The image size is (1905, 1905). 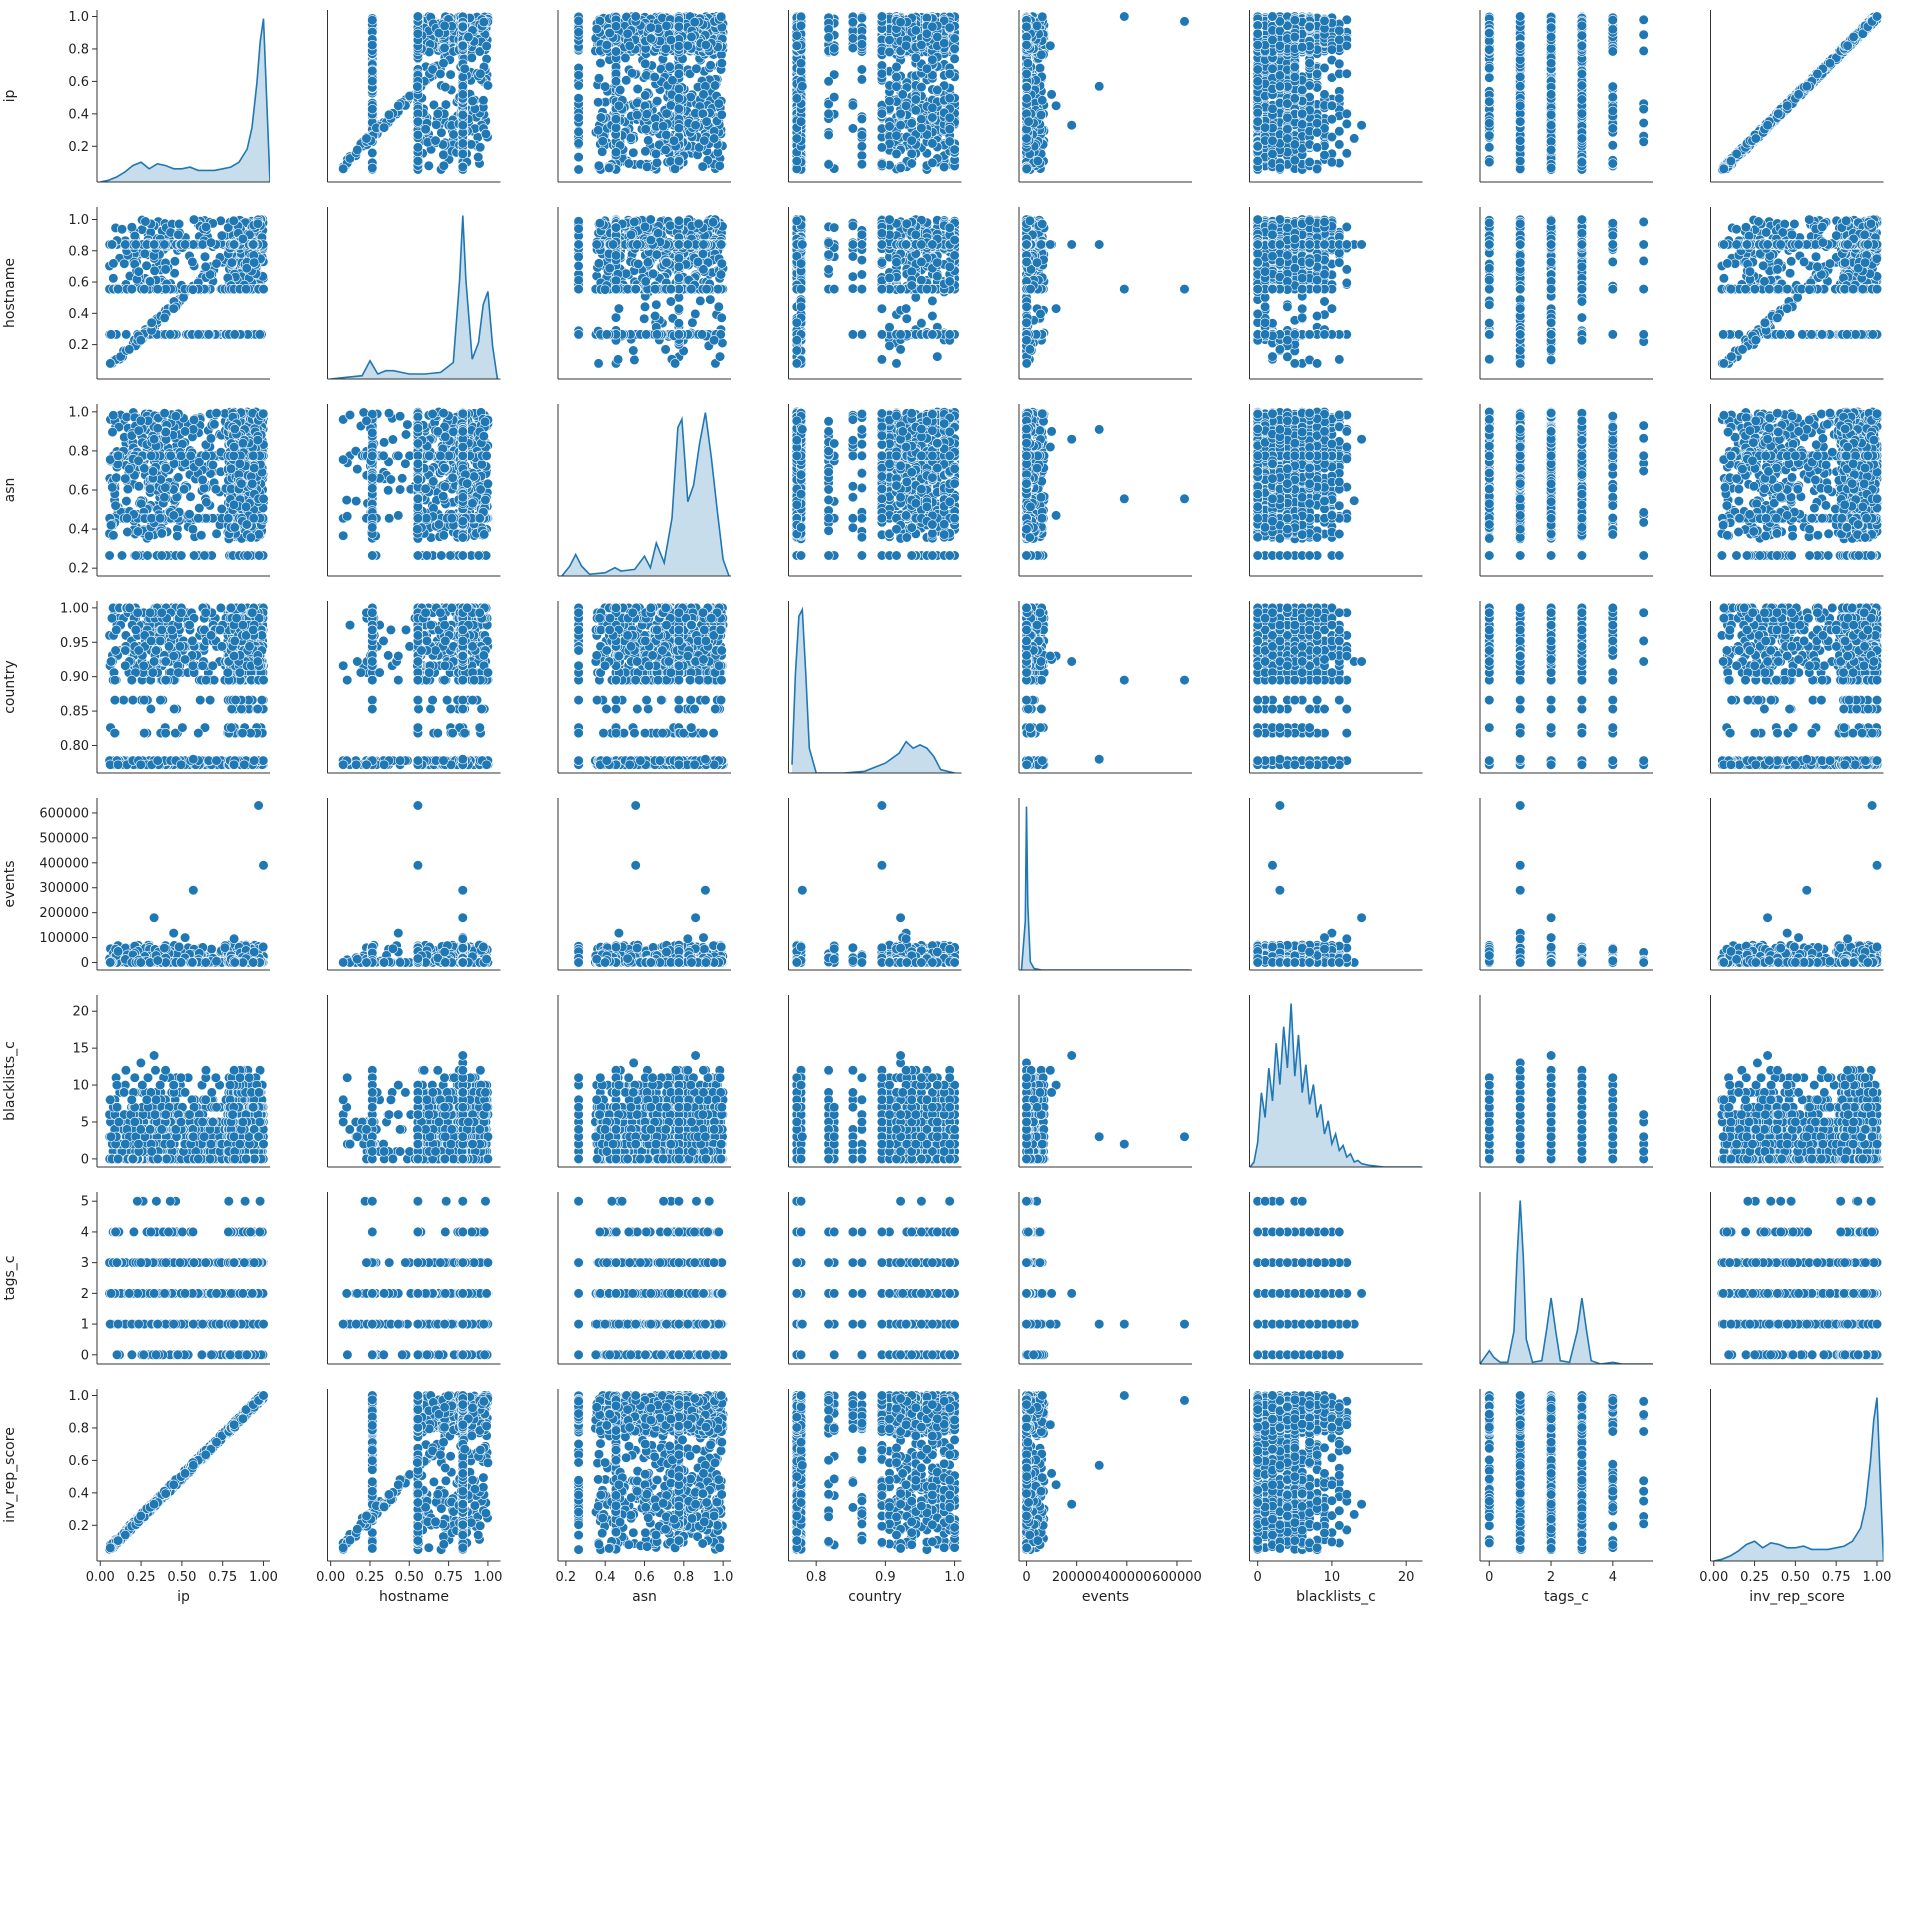 I want to click on panel-ip-vs-country, so click(x=875, y=96).